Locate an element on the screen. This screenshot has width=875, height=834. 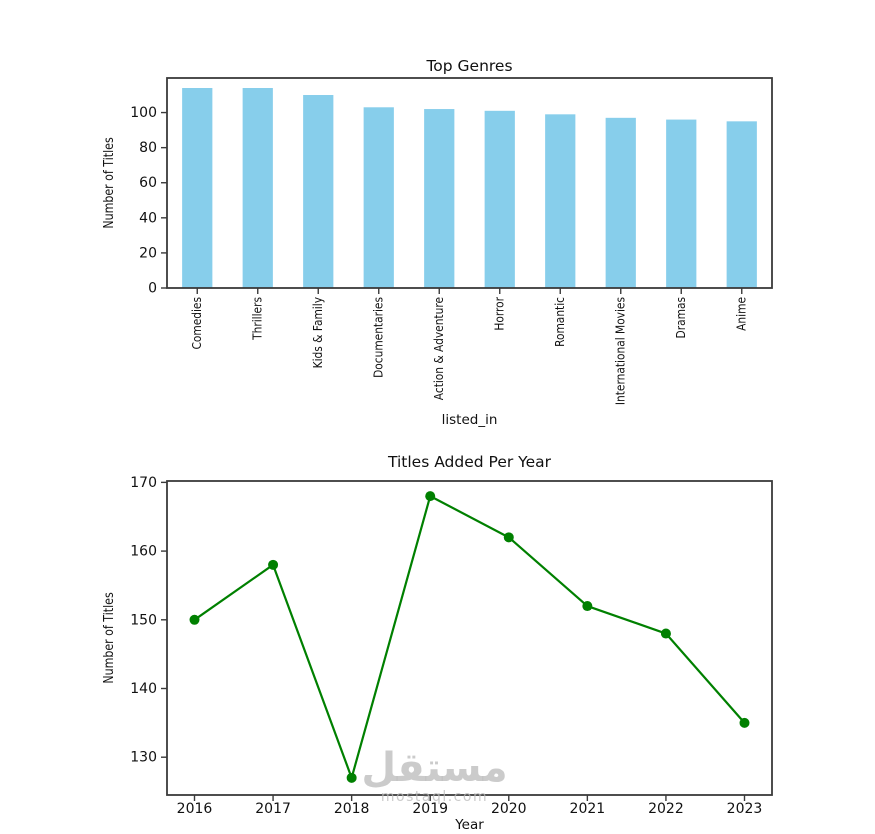
x-tick-label-text: Dramas is located at coordinates (680, 317).